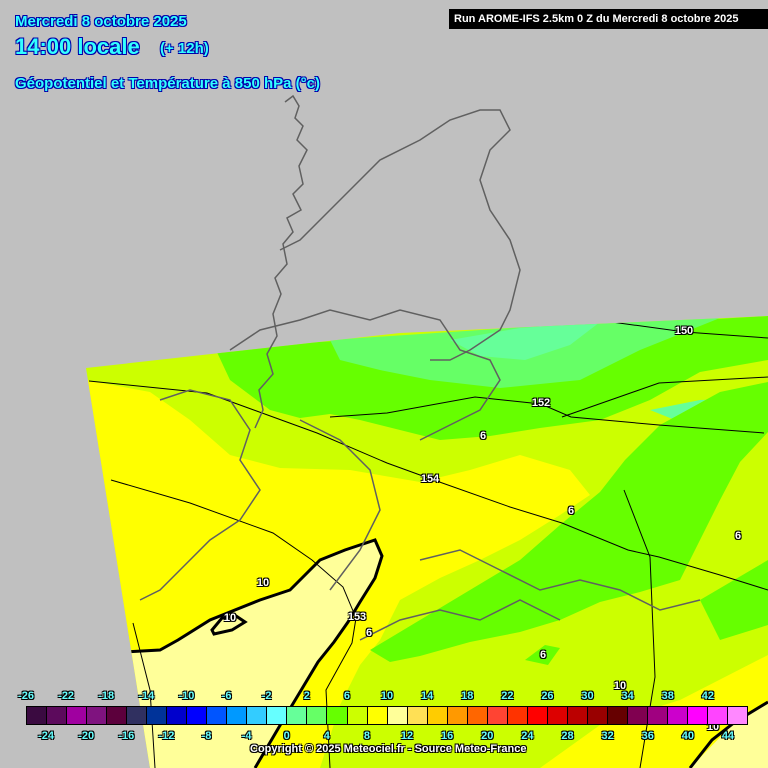 This screenshot has height=768, width=768. What do you see at coordinates (266, 696) in the screenshot?
I see `legend-label-top: -2` at bounding box center [266, 696].